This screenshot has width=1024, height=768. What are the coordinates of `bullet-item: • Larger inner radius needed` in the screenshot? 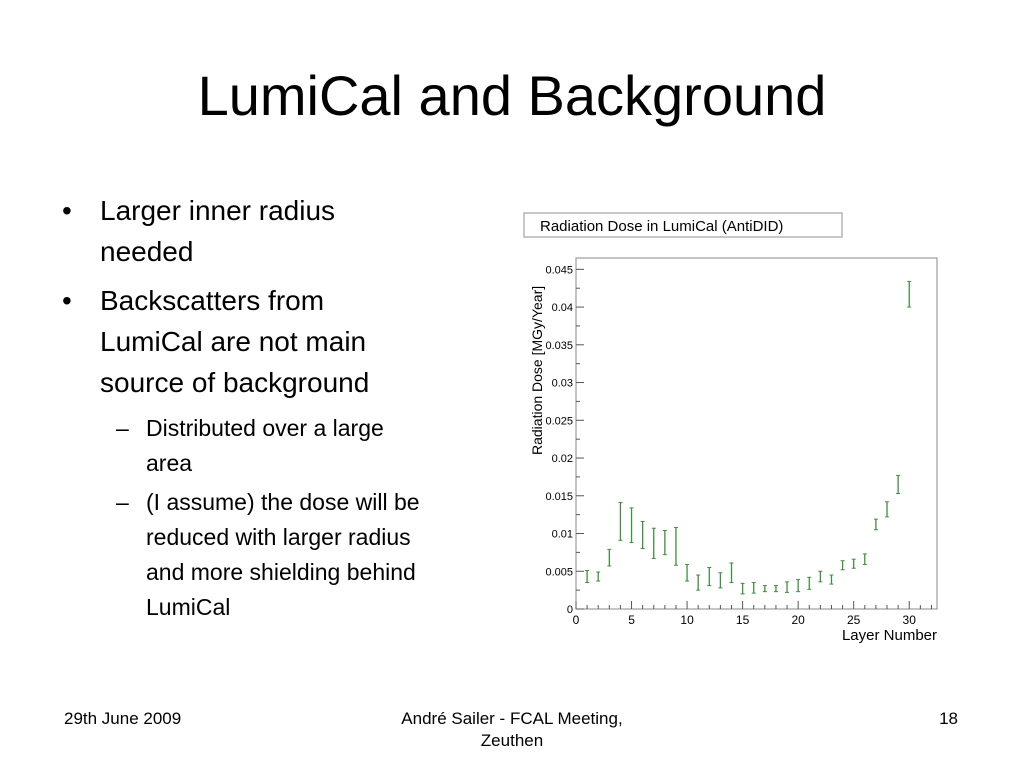 It's located at (277, 231).